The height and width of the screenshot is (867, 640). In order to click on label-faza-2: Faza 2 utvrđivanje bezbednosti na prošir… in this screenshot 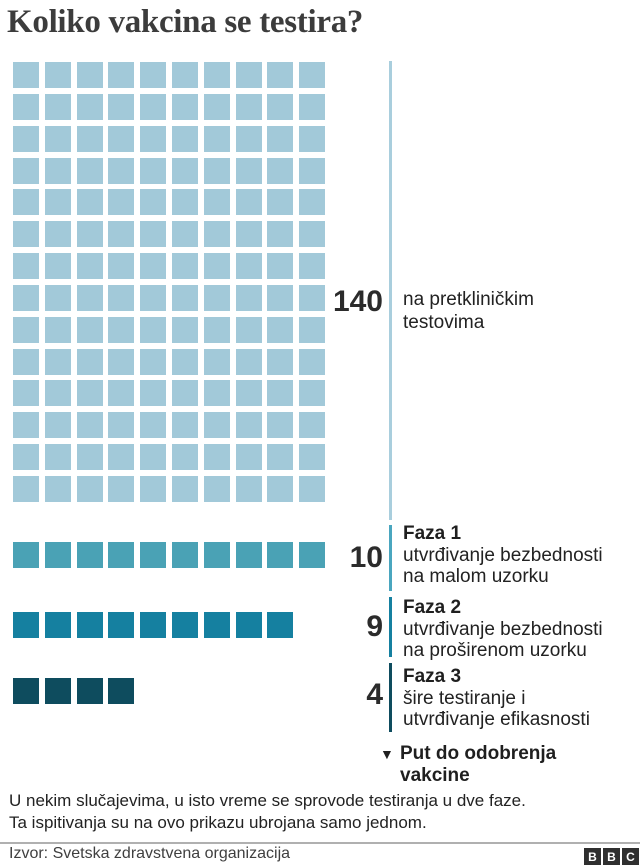, I will do `click(519, 629)`.